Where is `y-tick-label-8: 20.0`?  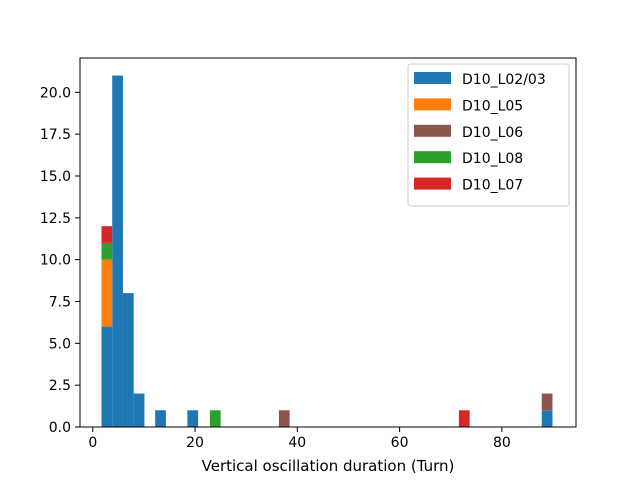
y-tick-label-8: 20.0 is located at coordinates (55, 93).